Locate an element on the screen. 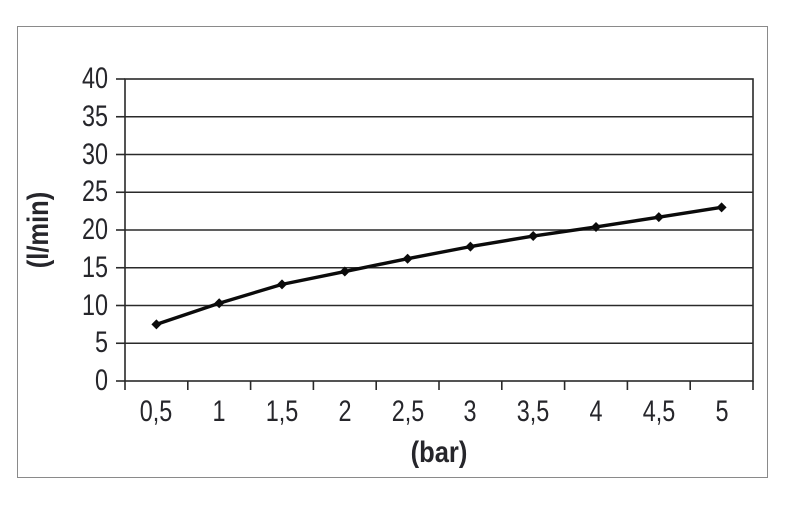 The height and width of the screenshot is (530, 800). x-tick-label-3: 3 is located at coordinates (470, 411).